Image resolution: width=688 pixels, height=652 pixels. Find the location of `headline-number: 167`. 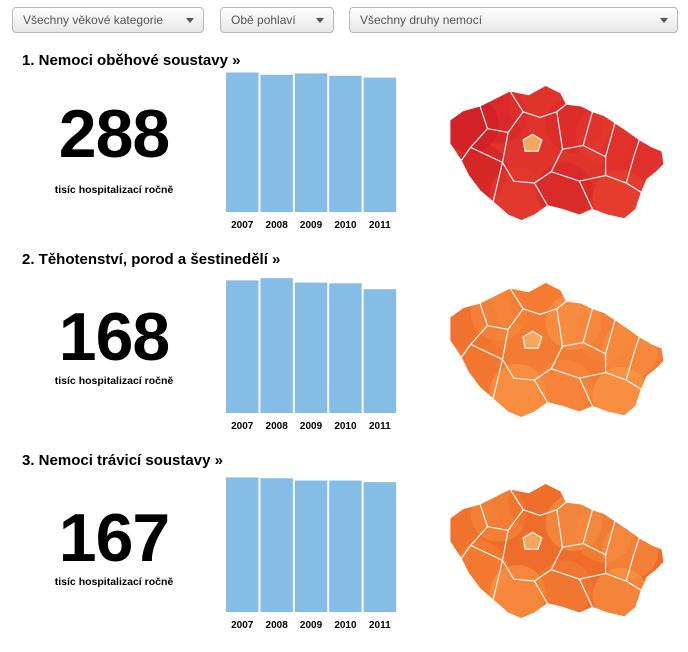

headline-number: 167 is located at coordinates (114, 538).